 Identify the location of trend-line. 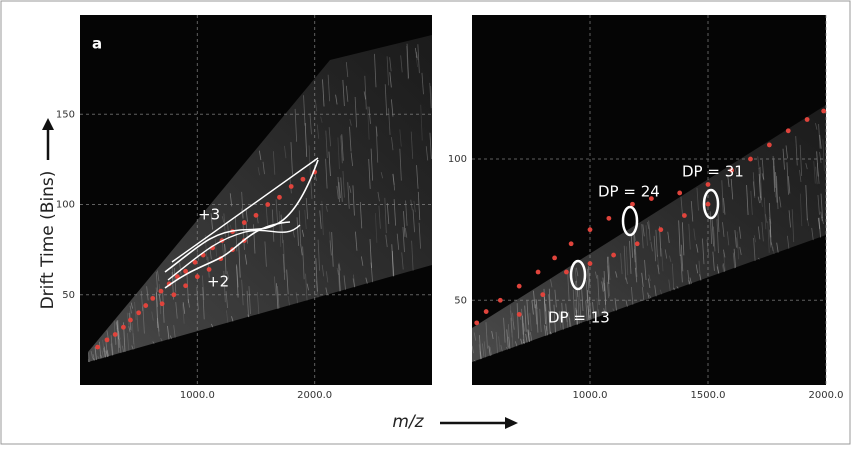
(245, 210).